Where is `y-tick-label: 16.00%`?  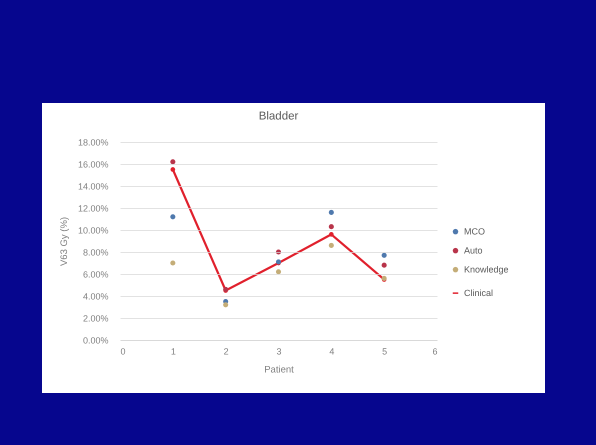
y-tick-label: 16.00% is located at coordinates (93, 165).